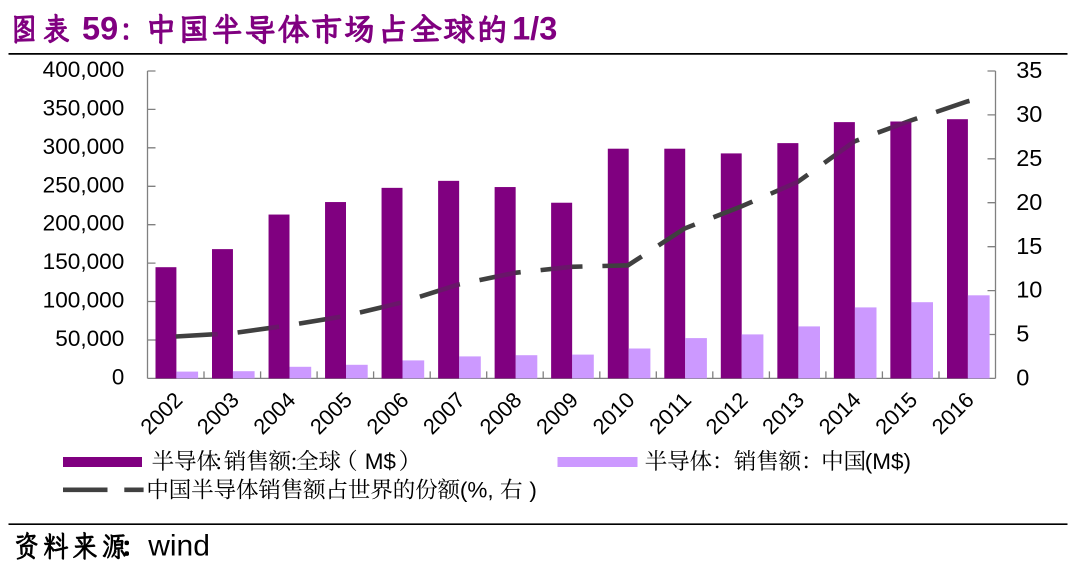  Describe the element at coordinates (84, 107) in the screenshot. I see `svg-text: 350,000` at that location.